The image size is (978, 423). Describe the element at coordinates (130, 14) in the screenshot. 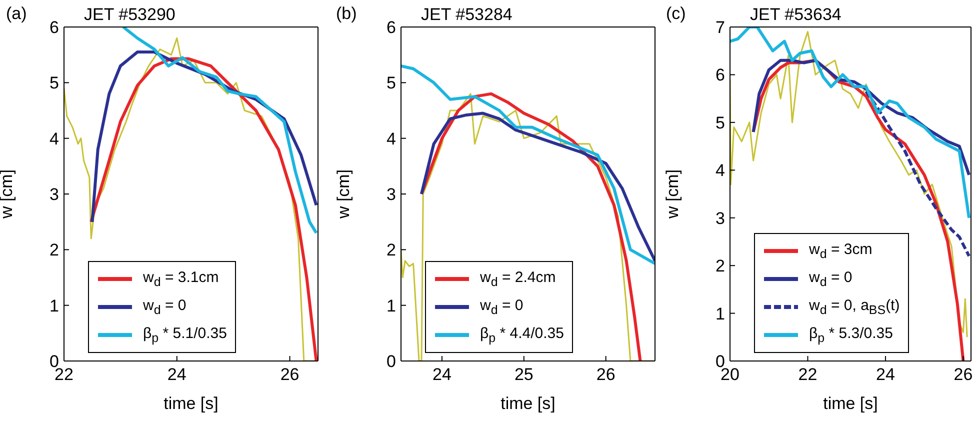

I see `chart-title: JET #53290` at that location.